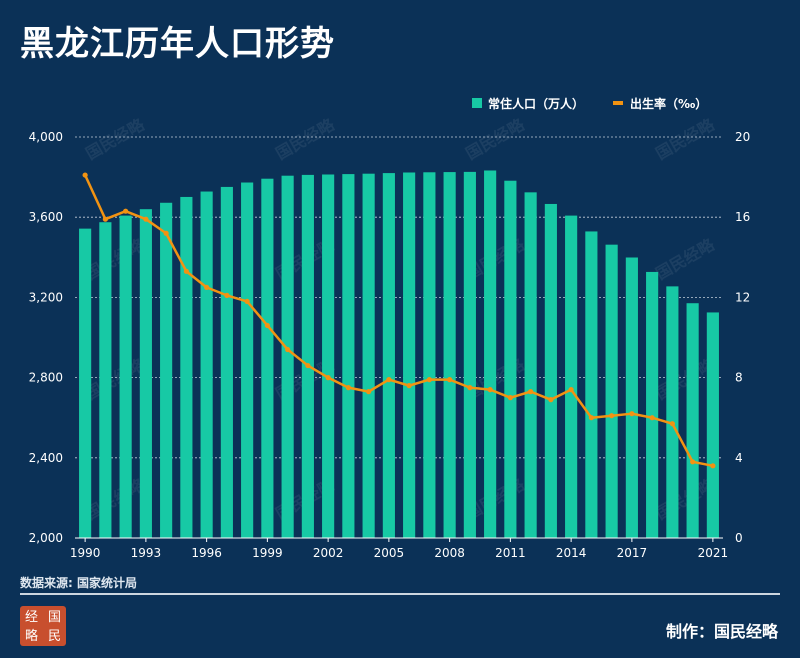  I want to click on footer-divider, so click(400, 594).